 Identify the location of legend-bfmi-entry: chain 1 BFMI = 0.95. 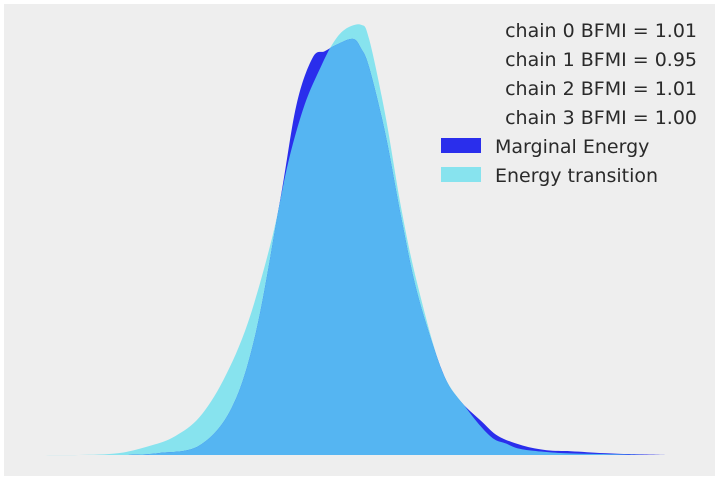
(601, 60).